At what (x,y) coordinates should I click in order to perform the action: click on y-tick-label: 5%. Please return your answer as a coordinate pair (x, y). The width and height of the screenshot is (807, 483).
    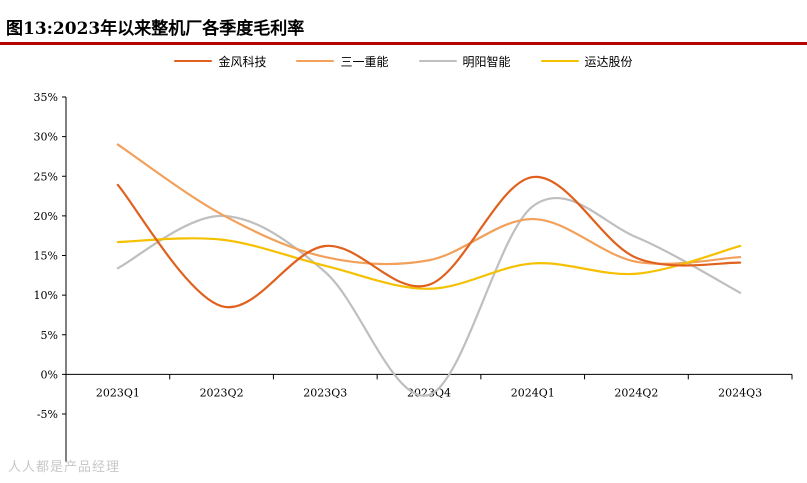
    Looking at the image, I should click on (49, 335).